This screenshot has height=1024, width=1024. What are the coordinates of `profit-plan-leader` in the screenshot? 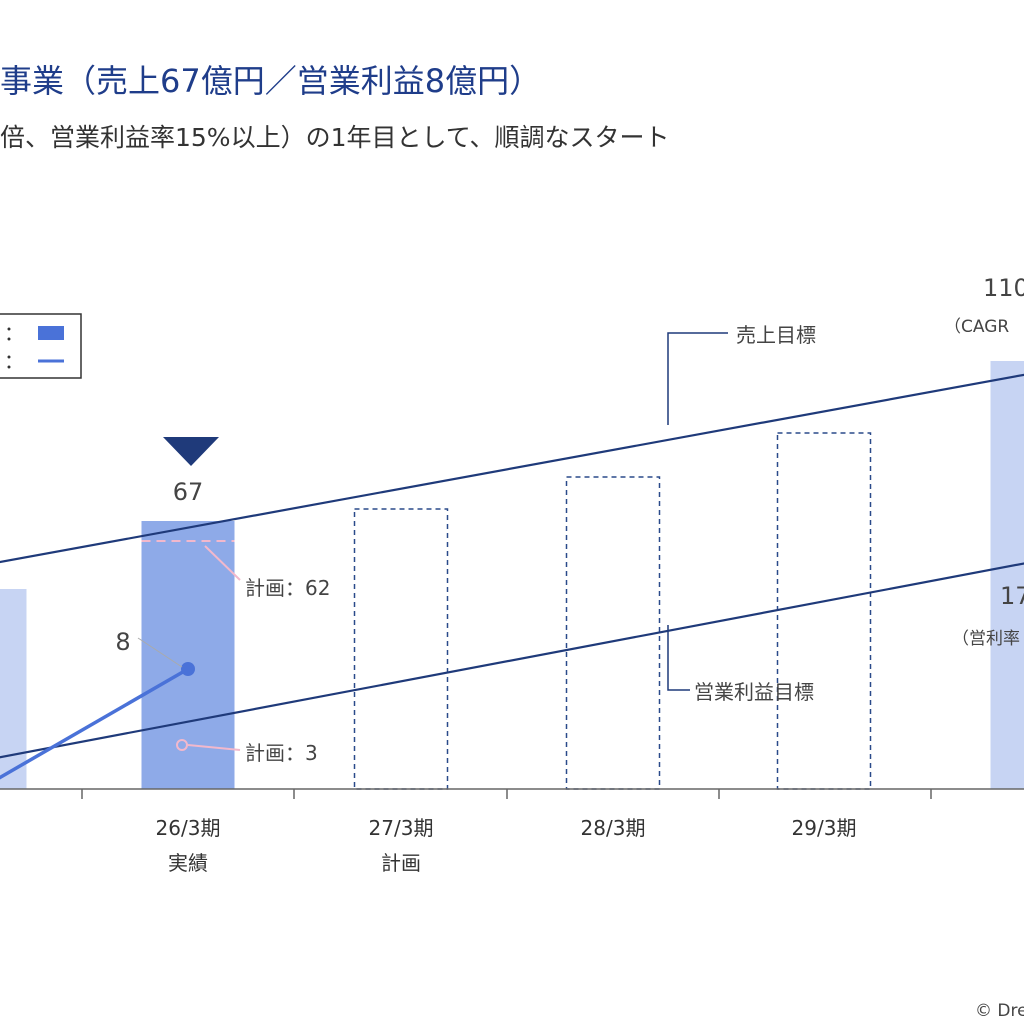 It's located at (214, 747).